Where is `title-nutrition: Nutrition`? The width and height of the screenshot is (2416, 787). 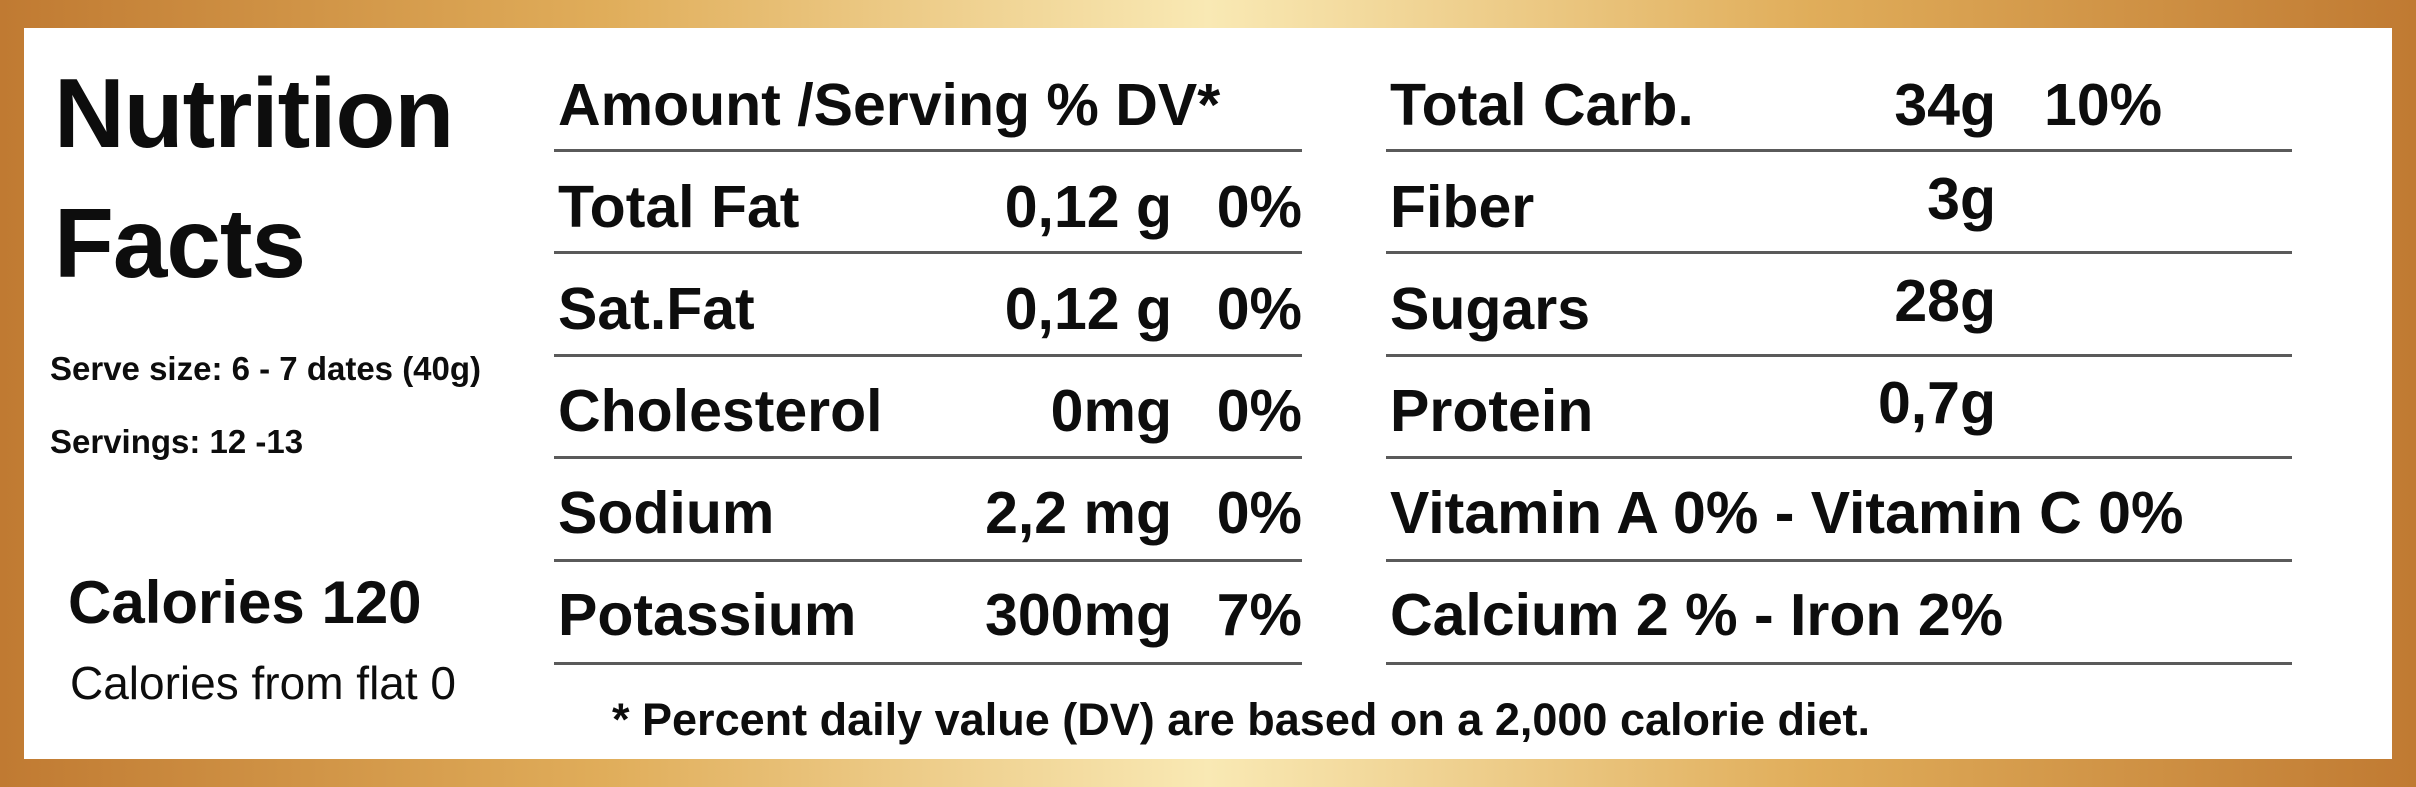
title-nutrition: Nutrition is located at coordinates (254, 113).